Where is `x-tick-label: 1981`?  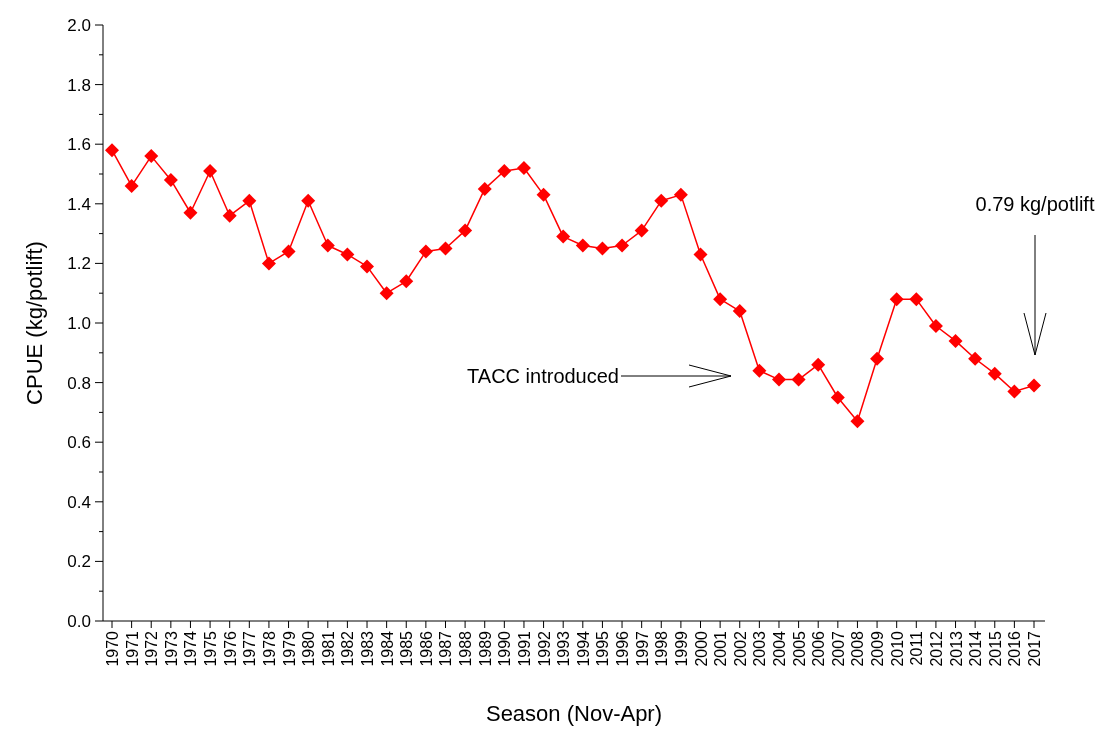 x-tick-label: 1981 is located at coordinates (328, 648).